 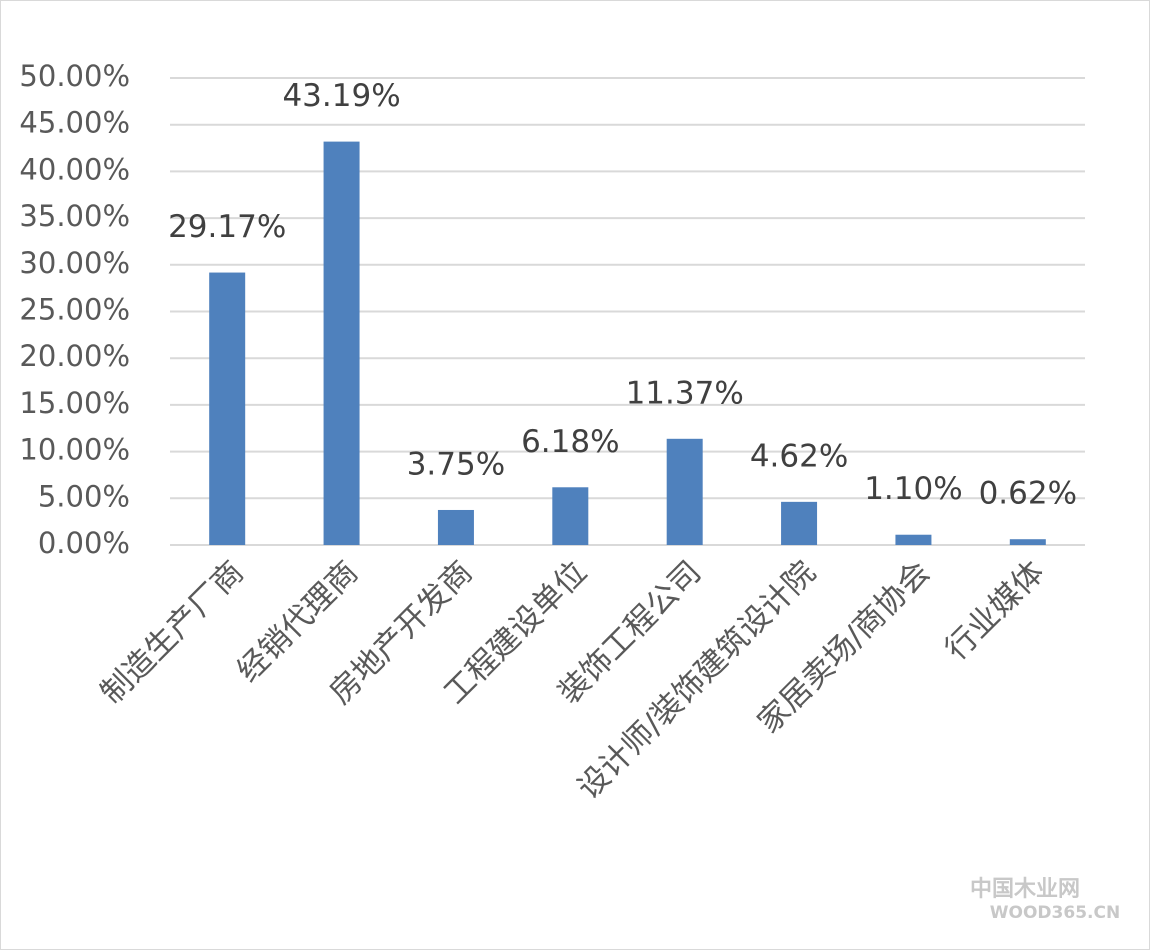 What do you see at coordinates (341, 96) in the screenshot?
I see `data-label: 43.19%` at bounding box center [341, 96].